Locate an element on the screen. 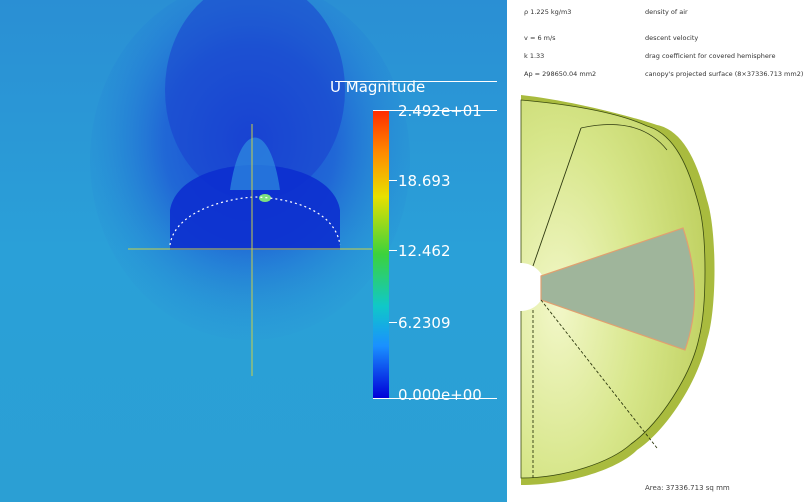 Image resolution: width=811 pixels, height=502 pixels. formula-symbol: v is located at coordinates (526, 38).